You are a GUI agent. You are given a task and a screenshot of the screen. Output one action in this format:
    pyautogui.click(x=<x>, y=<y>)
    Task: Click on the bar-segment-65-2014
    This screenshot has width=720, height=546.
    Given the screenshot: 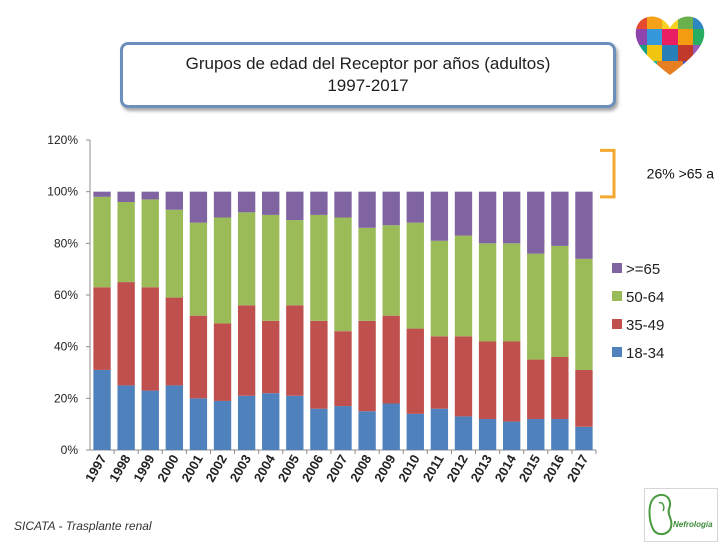 What is the action you would take?
    pyautogui.click(x=511, y=217)
    